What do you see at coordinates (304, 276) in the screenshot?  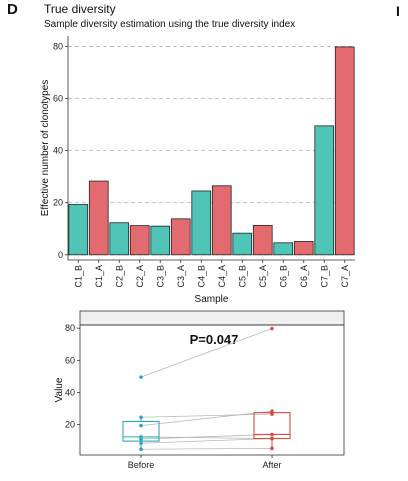 I see `x-tick-label: C6_A` at bounding box center [304, 276].